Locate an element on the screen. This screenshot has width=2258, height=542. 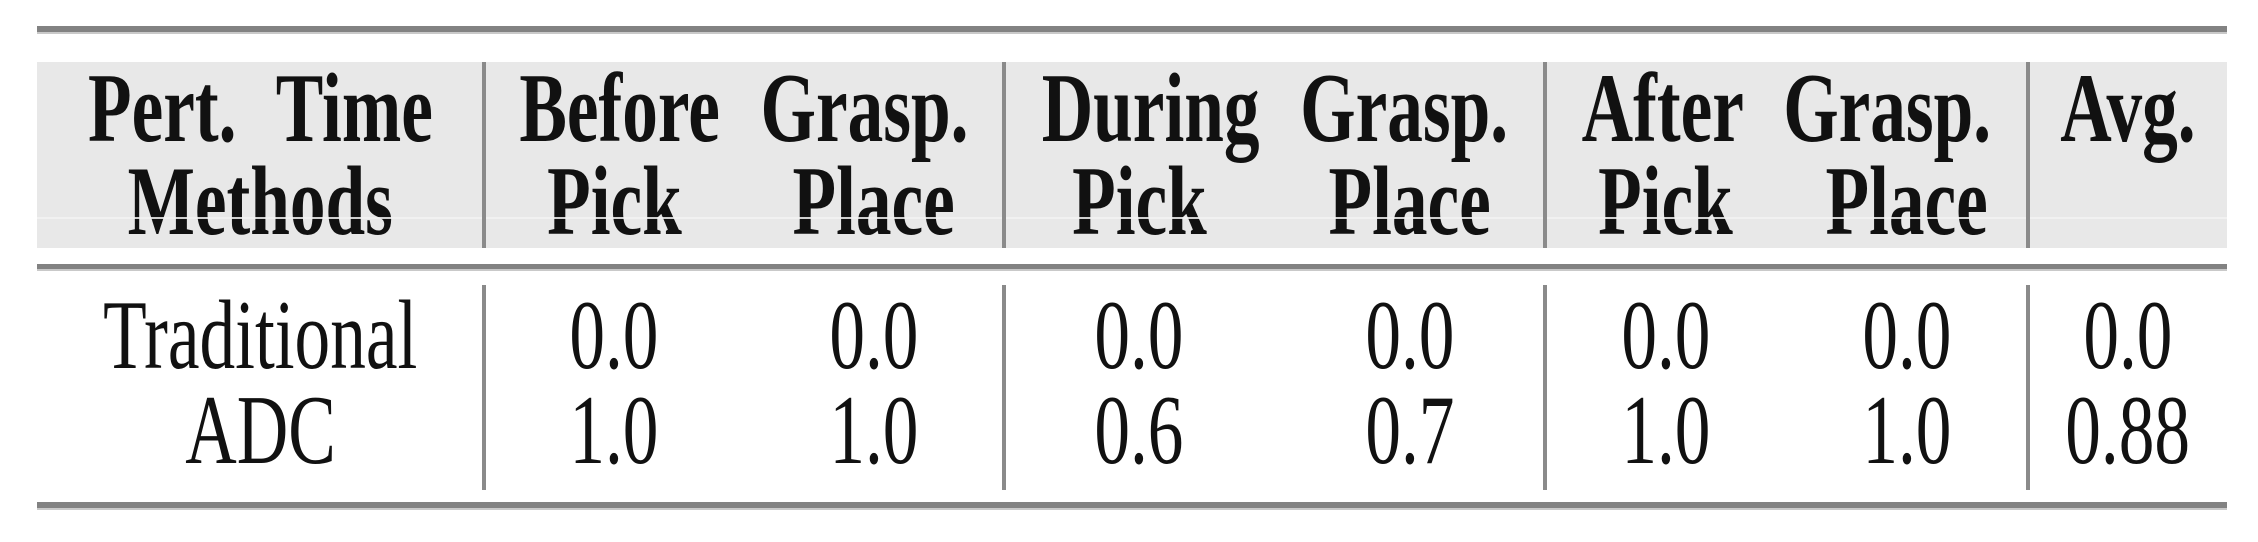
subheader-during-place-label: Place is located at coordinates (1409, 201).